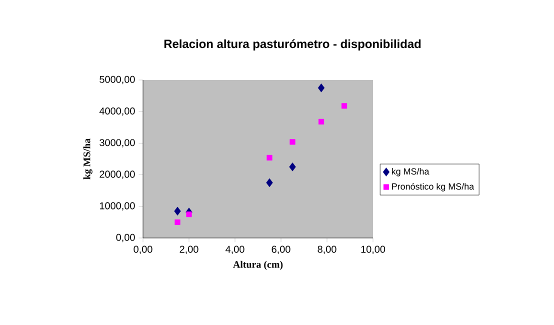  Describe the element at coordinates (327, 250) in the screenshot. I see `x-tick-label: 8,00` at that location.